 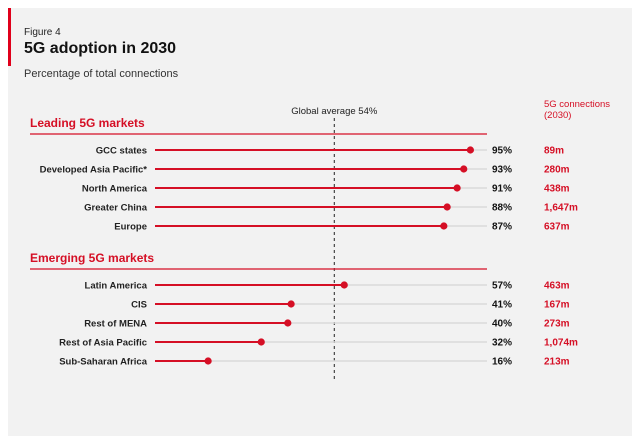 What do you see at coordinates (502, 324) in the screenshot?
I see `row-value: 40%` at bounding box center [502, 324].